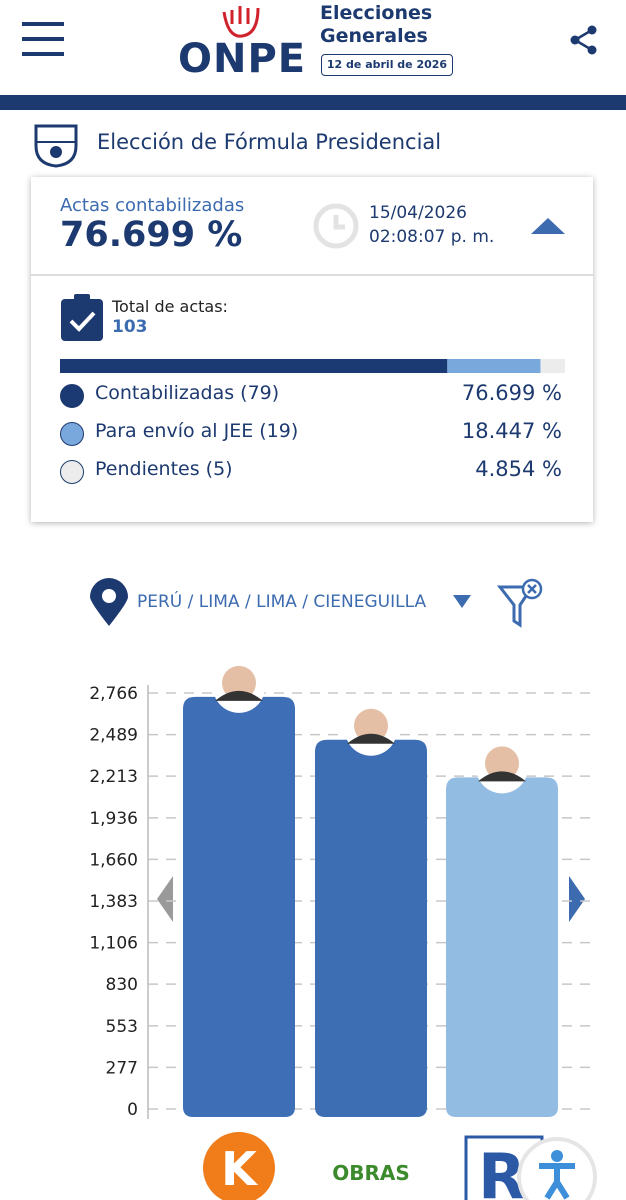 The width and height of the screenshot is (626, 1200). I want to click on collapse-button, so click(548, 226).